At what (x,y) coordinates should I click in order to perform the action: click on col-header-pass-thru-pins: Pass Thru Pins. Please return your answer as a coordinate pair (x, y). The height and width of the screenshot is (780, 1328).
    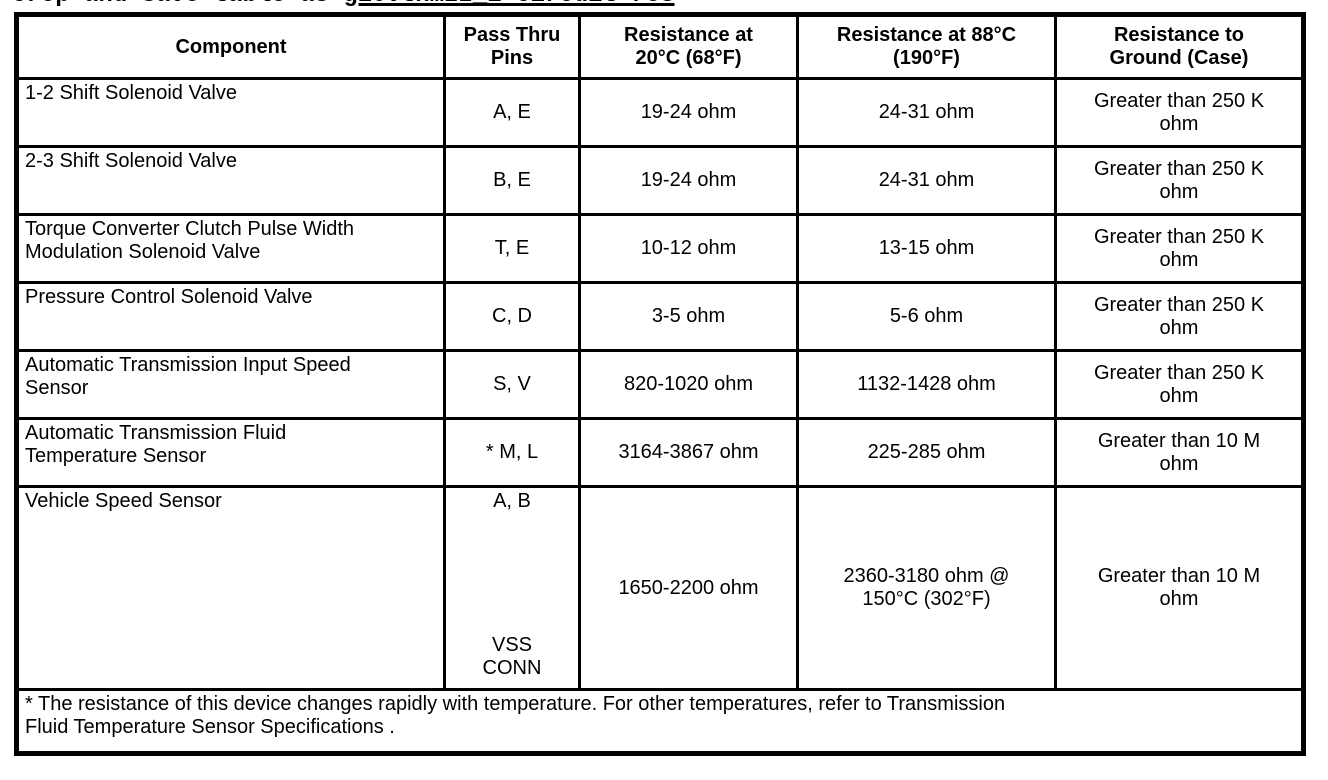
    Looking at the image, I should click on (512, 46).